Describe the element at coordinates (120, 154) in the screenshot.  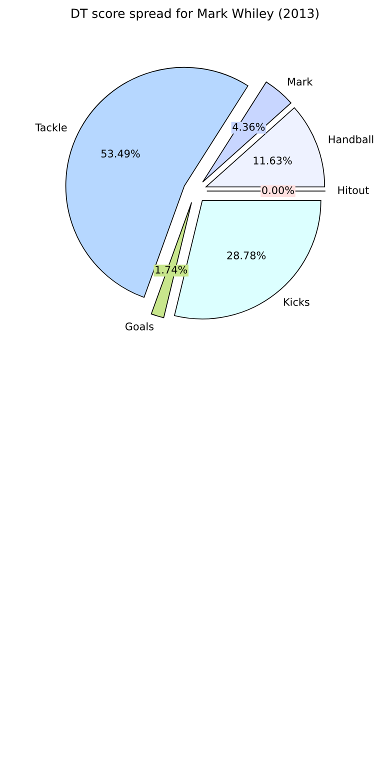
I see `data-label: 53.49%` at that location.